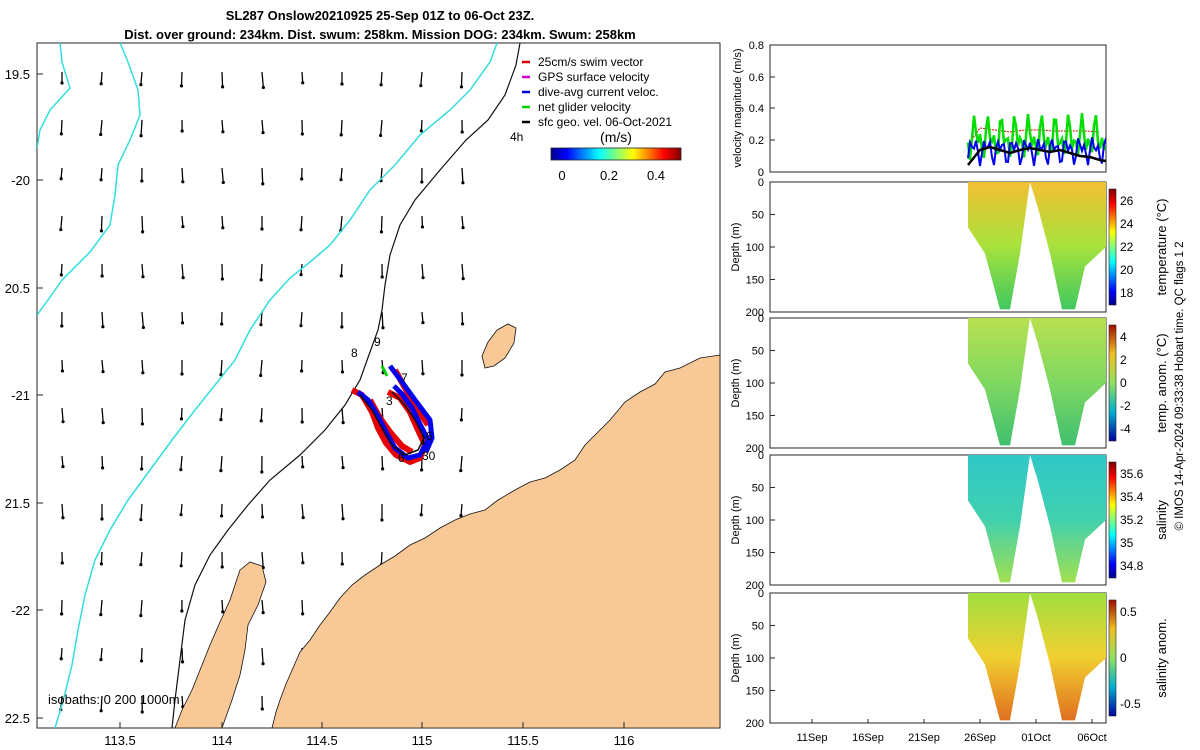 The height and width of the screenshot is (750, 1200). I want to click on lat-tick-label: 20.5, so click(17, 288).